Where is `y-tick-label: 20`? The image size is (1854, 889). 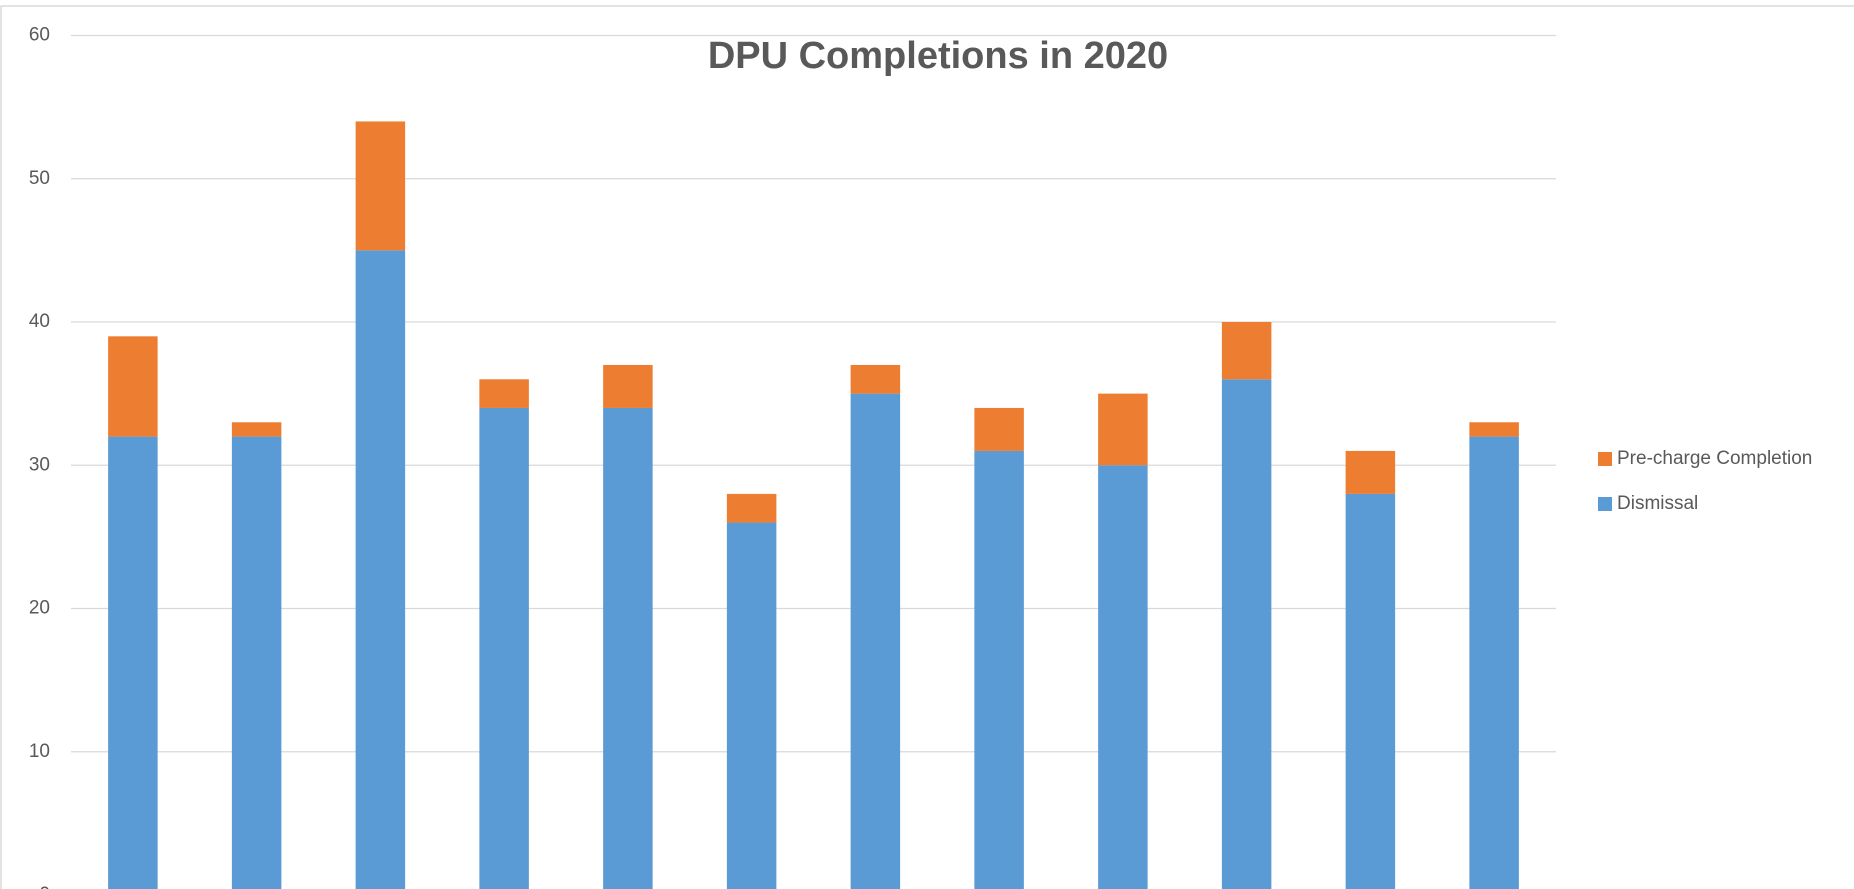
y-tick-label: 20 is located at coordinates (39, 608).